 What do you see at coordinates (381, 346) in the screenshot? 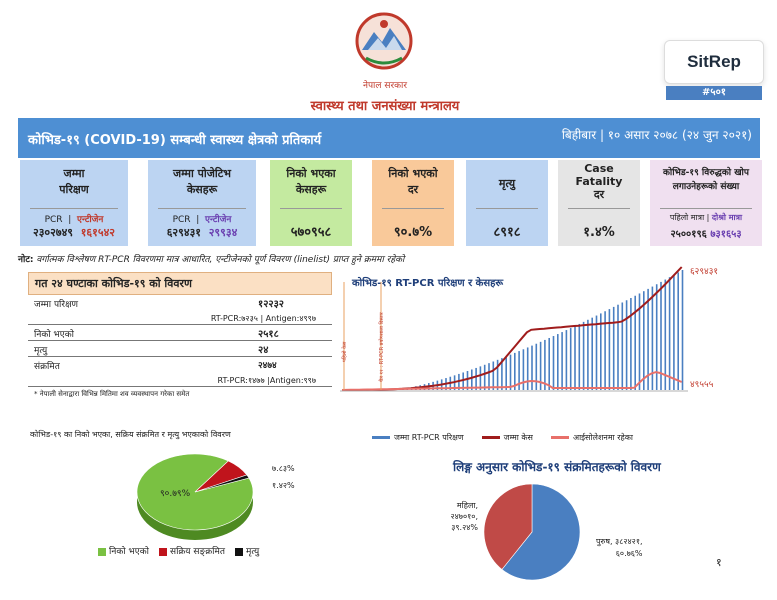
I see `annotation-lab-expansion: चैत्र ११ : RT-PCR प्रयोगशाला विस्तार` at bounding box center [381, 346].